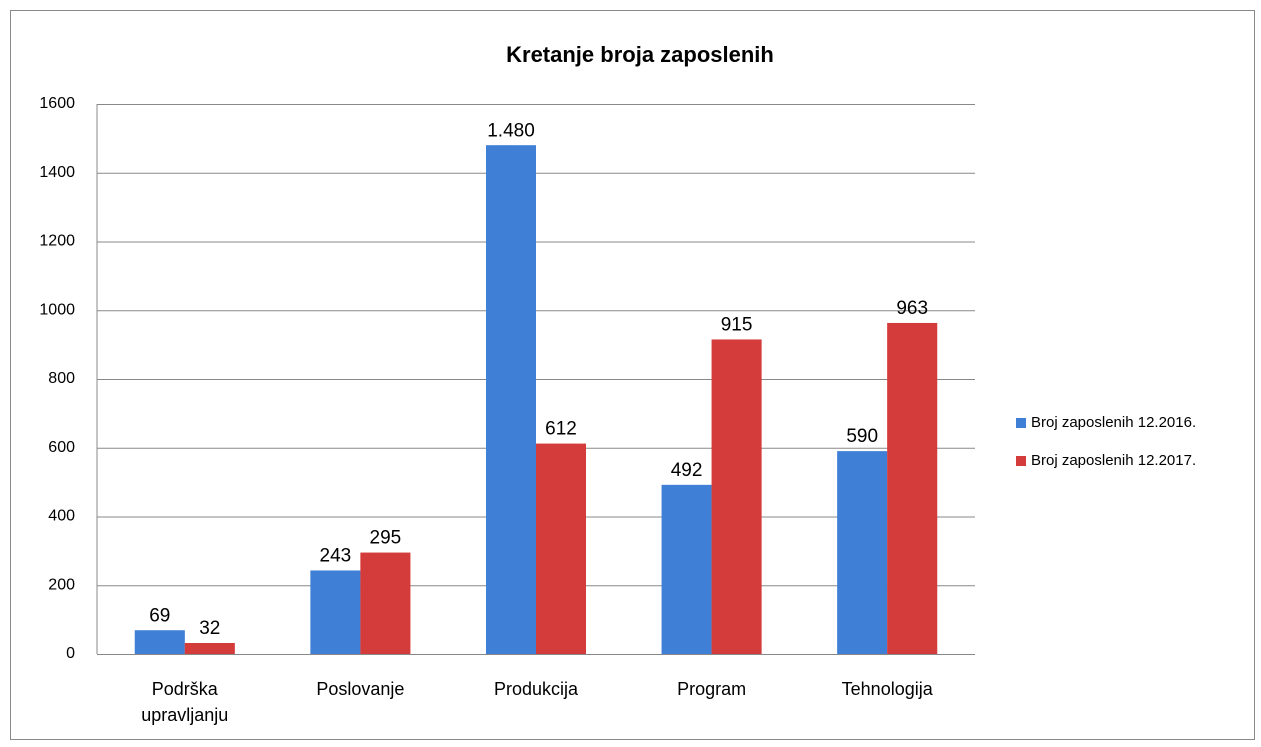 Image resolution: width=1261 pixels, height=747 pixels. What do you see at coordinates (336, 555) in the screenshot?
I see `data-label: 243` at bounding box center [336, 555].